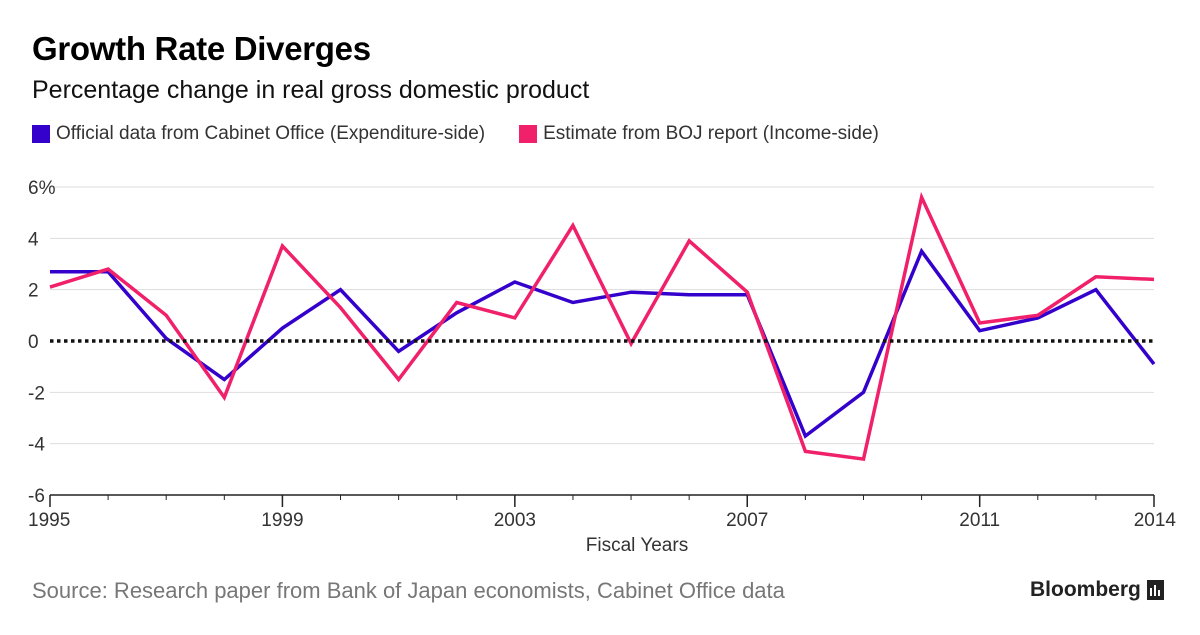 This screenshot has height=635, width=1200. I want to click on y-tick-label: 2, so click(33, 291).